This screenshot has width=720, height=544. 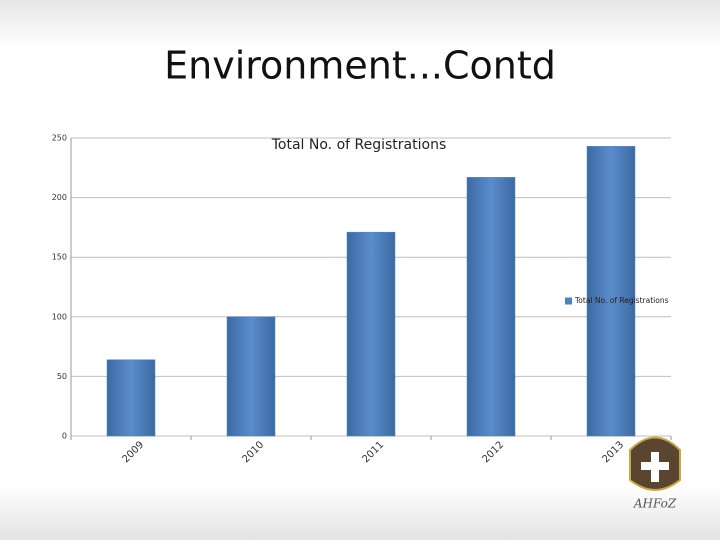 I want to click on y-tick-label: 150, so click(x=59, y=257).